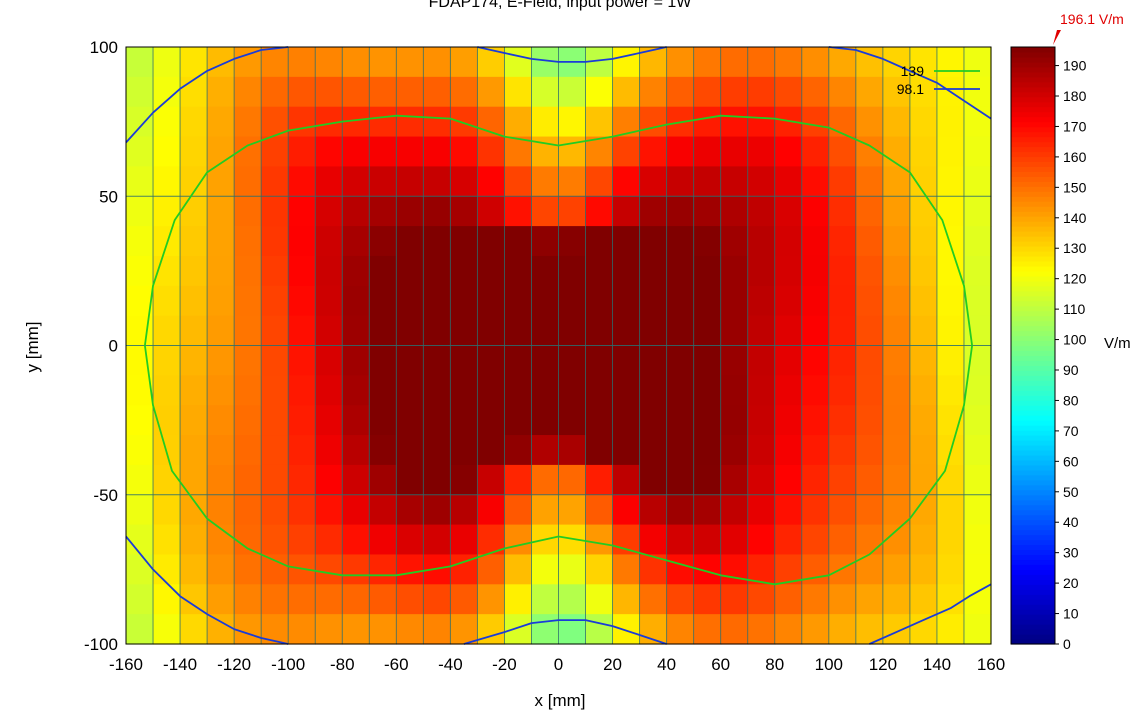 The image size is (1145, 718). I want to click on colorbar-tick-label: 40, so click(1071, 522).